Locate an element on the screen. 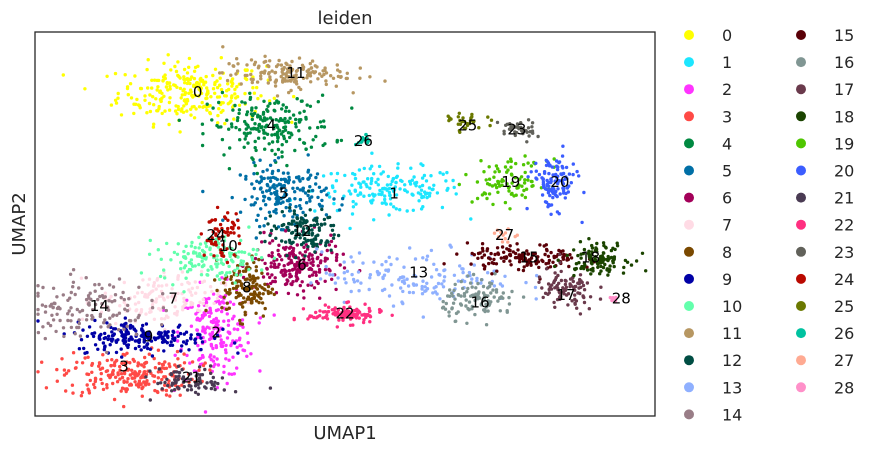 The width and height of the screenshot is (874, 452). legend-label-16: 16 is located at coordinates (844, 62).